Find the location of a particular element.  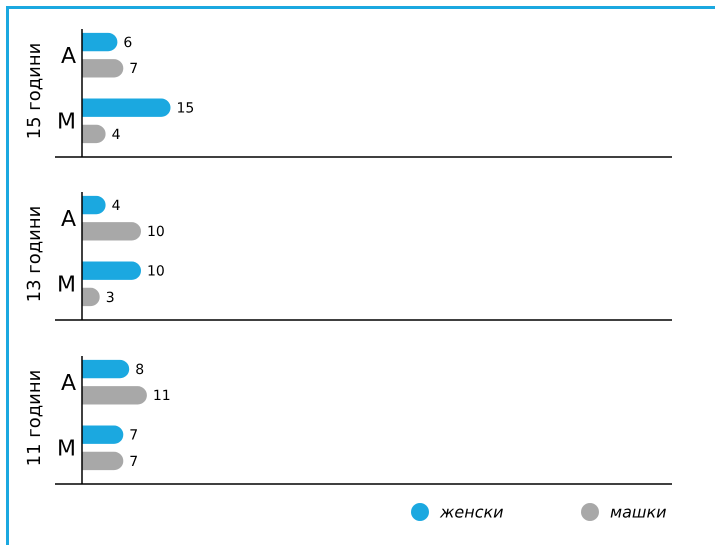

data-label: 8 is located at coordinates (139, 370).